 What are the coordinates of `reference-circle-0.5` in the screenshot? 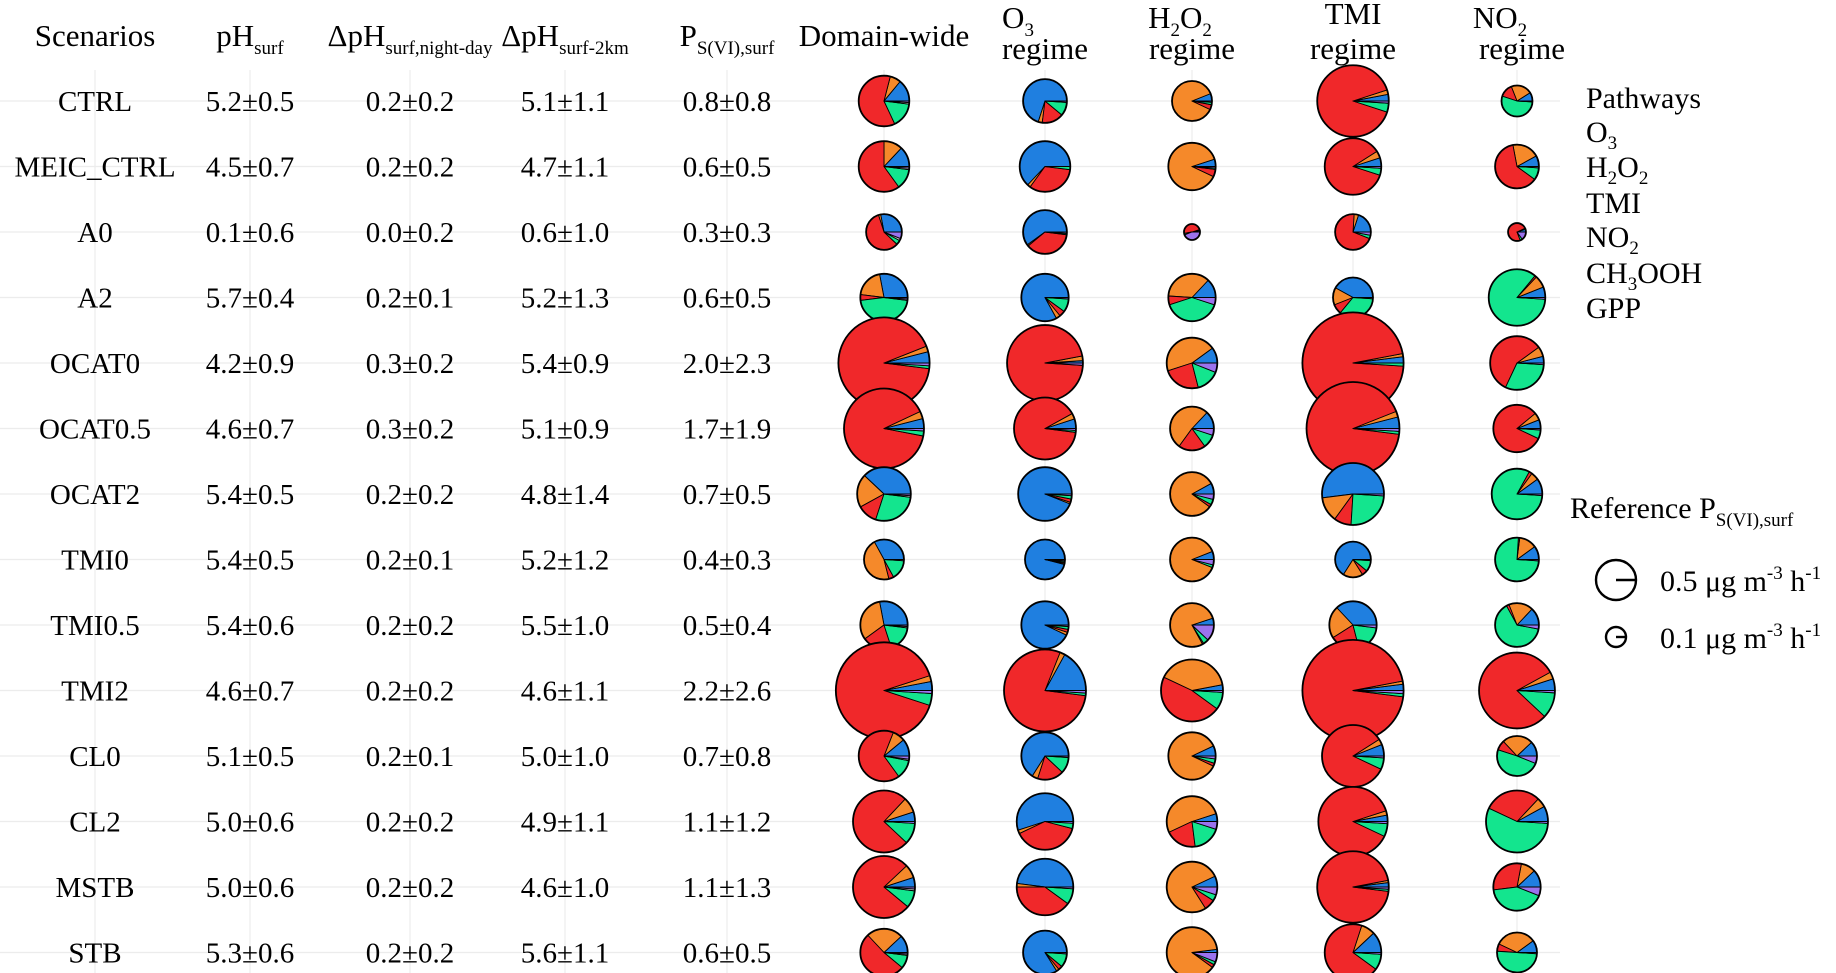 It's located at (1616, 580).